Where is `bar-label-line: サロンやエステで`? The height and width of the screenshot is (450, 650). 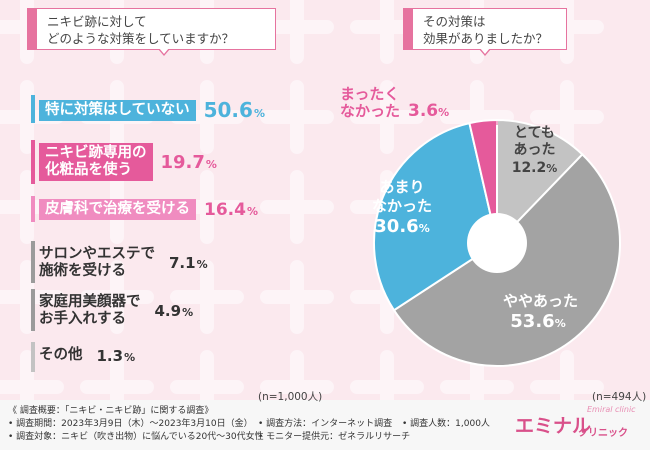
bar-label-line: サロンやエステで is located at coordinates (97, 254).